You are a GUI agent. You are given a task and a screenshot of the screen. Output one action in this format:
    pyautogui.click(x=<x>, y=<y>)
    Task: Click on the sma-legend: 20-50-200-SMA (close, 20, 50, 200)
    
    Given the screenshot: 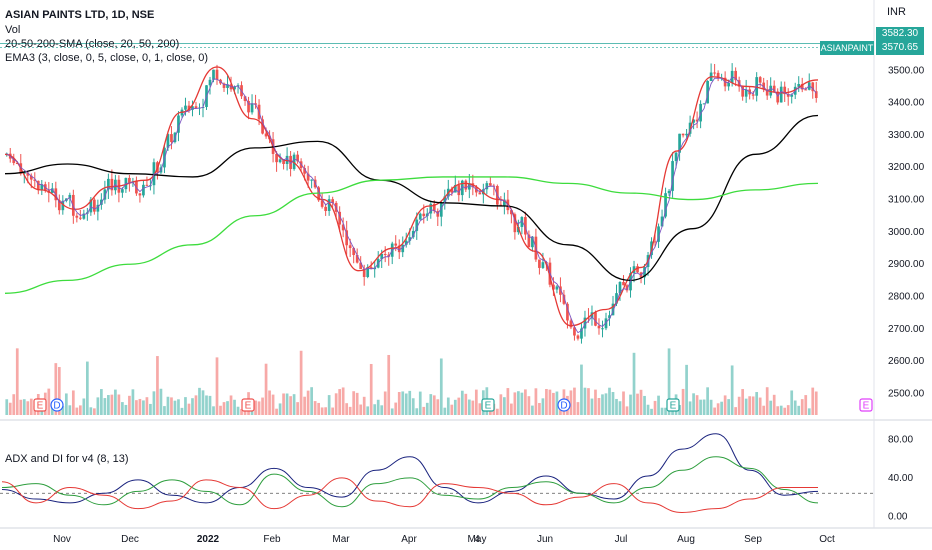 What is the action you would take?
    pyautogui.click(x=92, y=44)
    